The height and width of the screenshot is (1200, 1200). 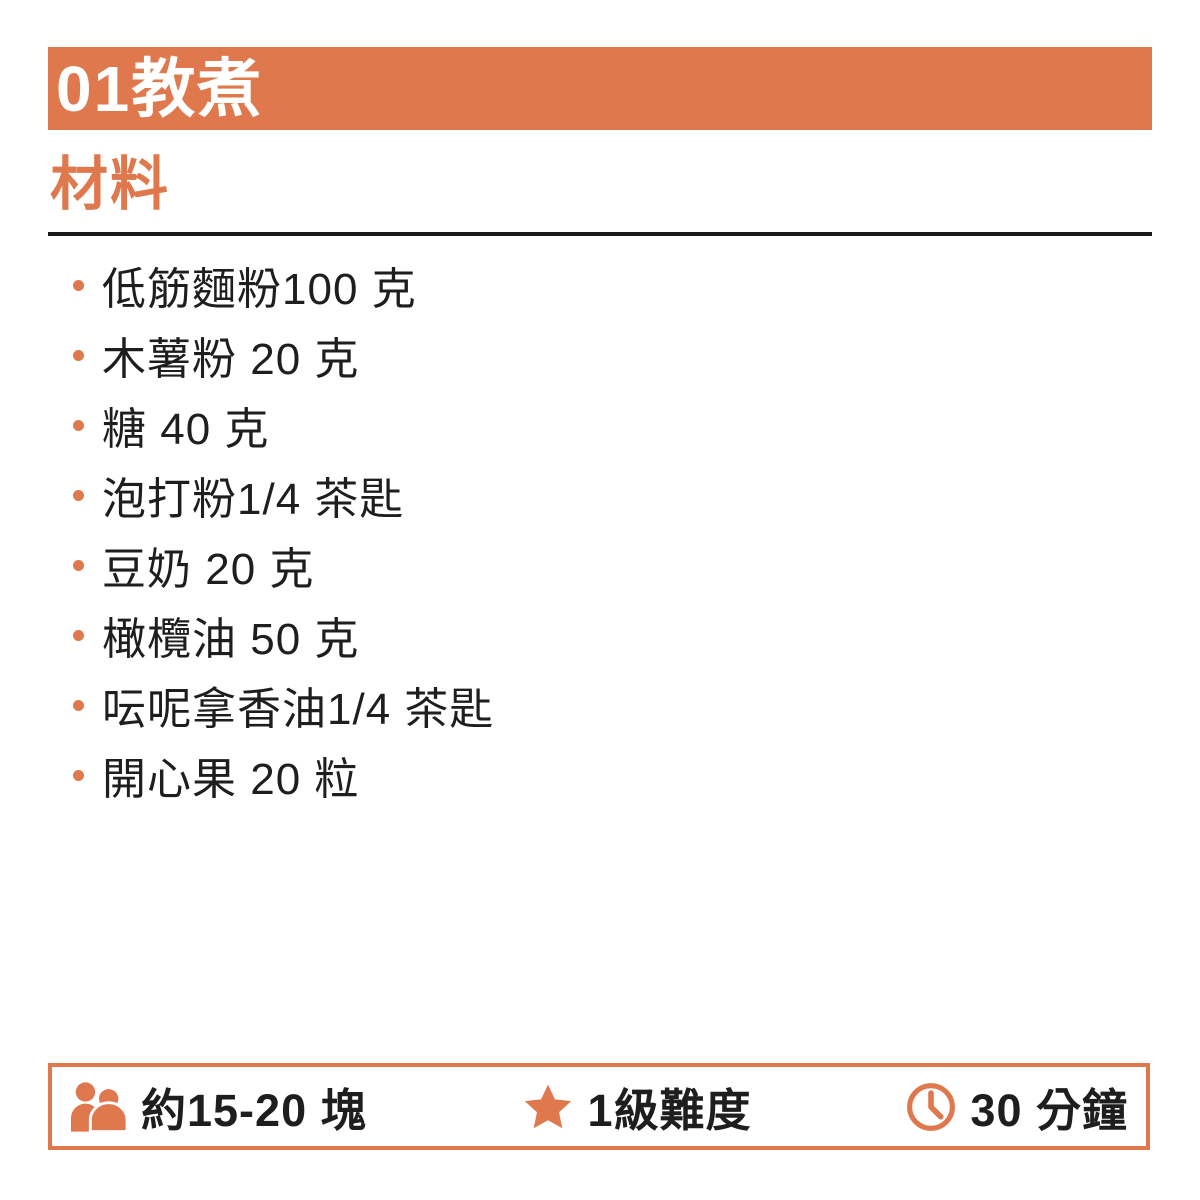 What do you see at coordinates (254, 1110) in the screenshot?
I see `servings-label: 約15-20 塊` at bounding box center [254, 1110].